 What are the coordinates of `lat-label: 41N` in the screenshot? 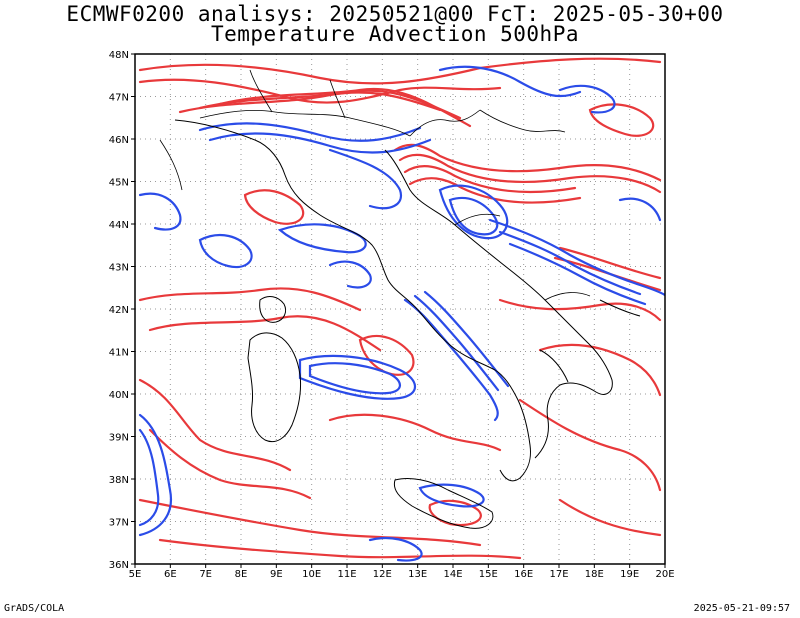 It's located at (119, 353).